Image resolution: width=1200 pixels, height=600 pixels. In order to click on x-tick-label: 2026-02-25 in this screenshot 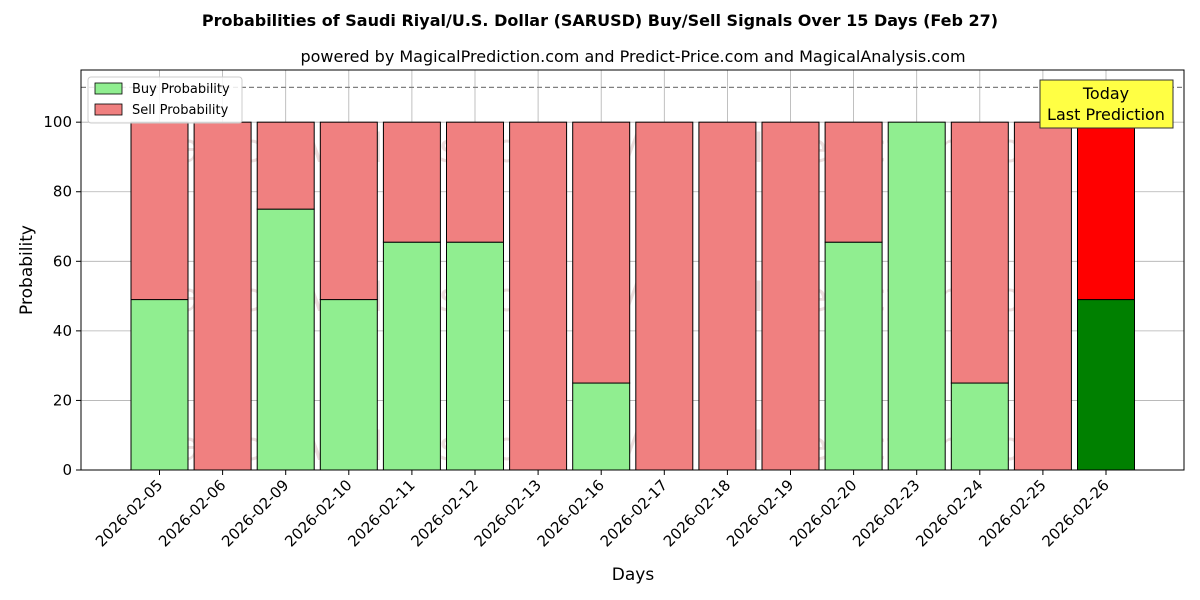, I will do `click(1012, 513)`.